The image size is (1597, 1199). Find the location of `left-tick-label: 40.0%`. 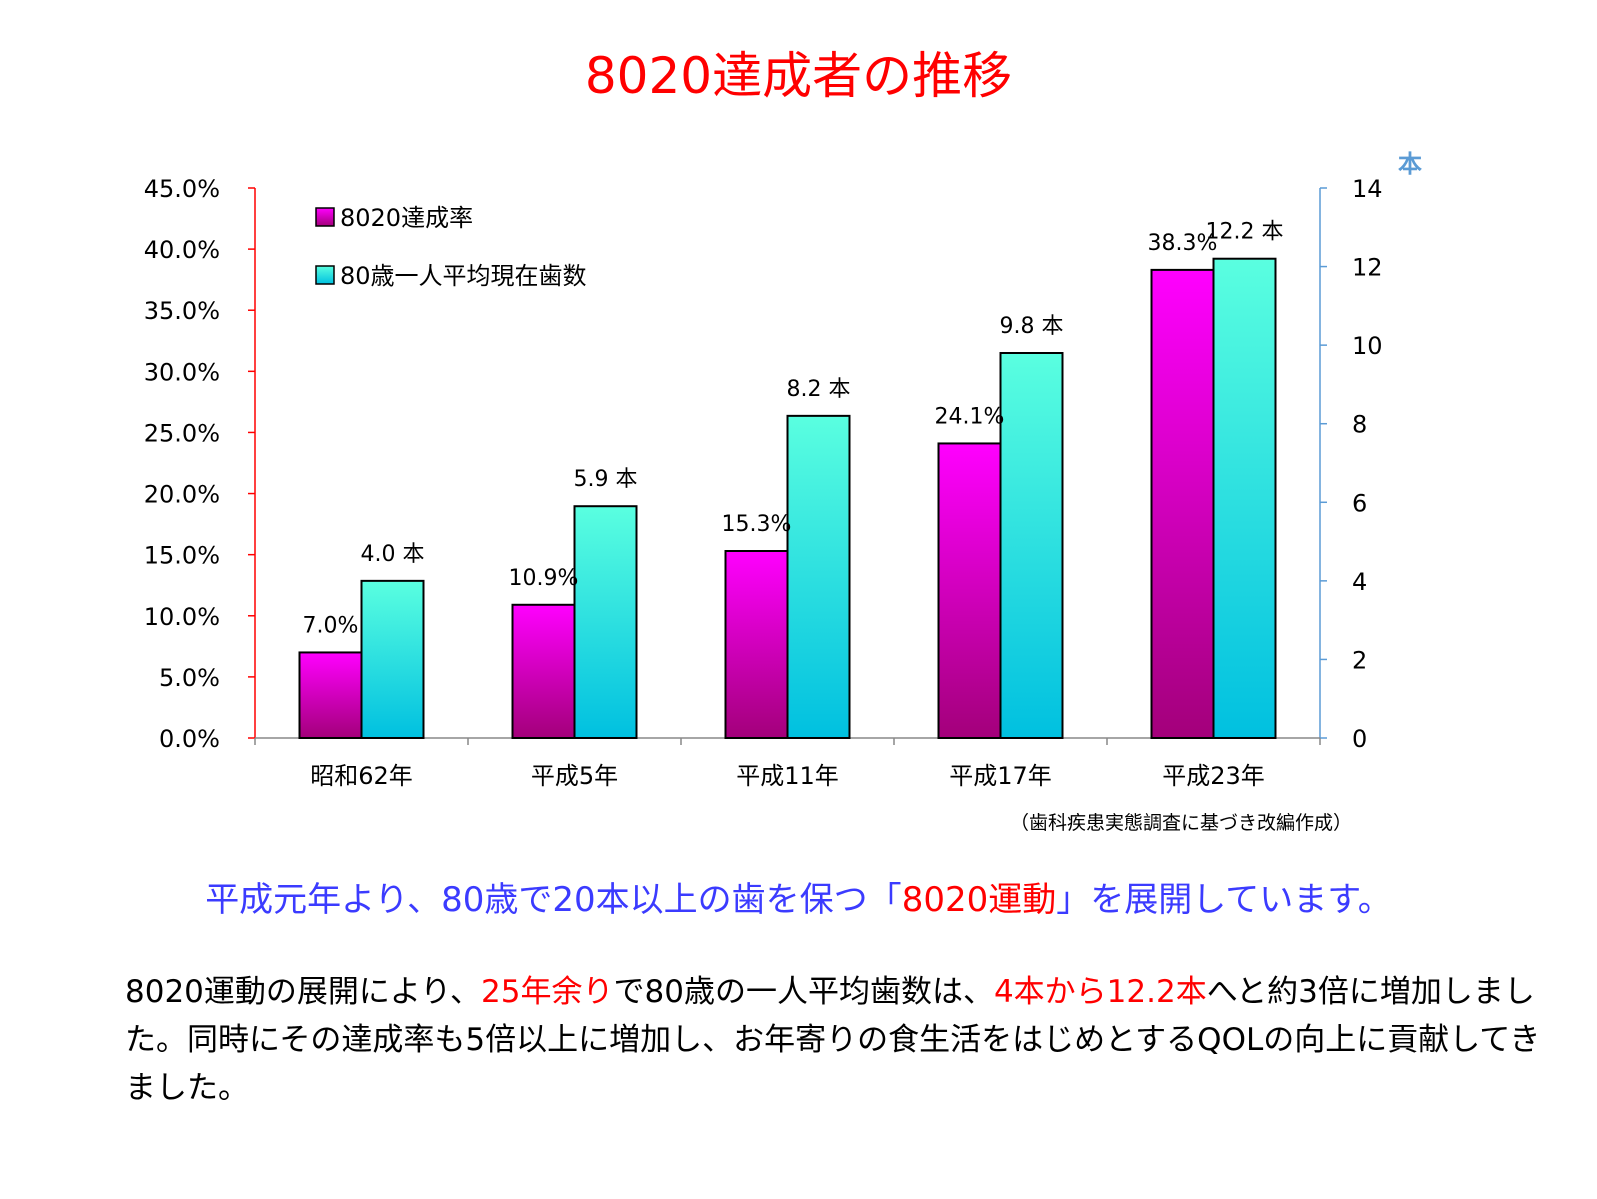

left-tick-label: 40.0% is located at coordinates (182, 250).